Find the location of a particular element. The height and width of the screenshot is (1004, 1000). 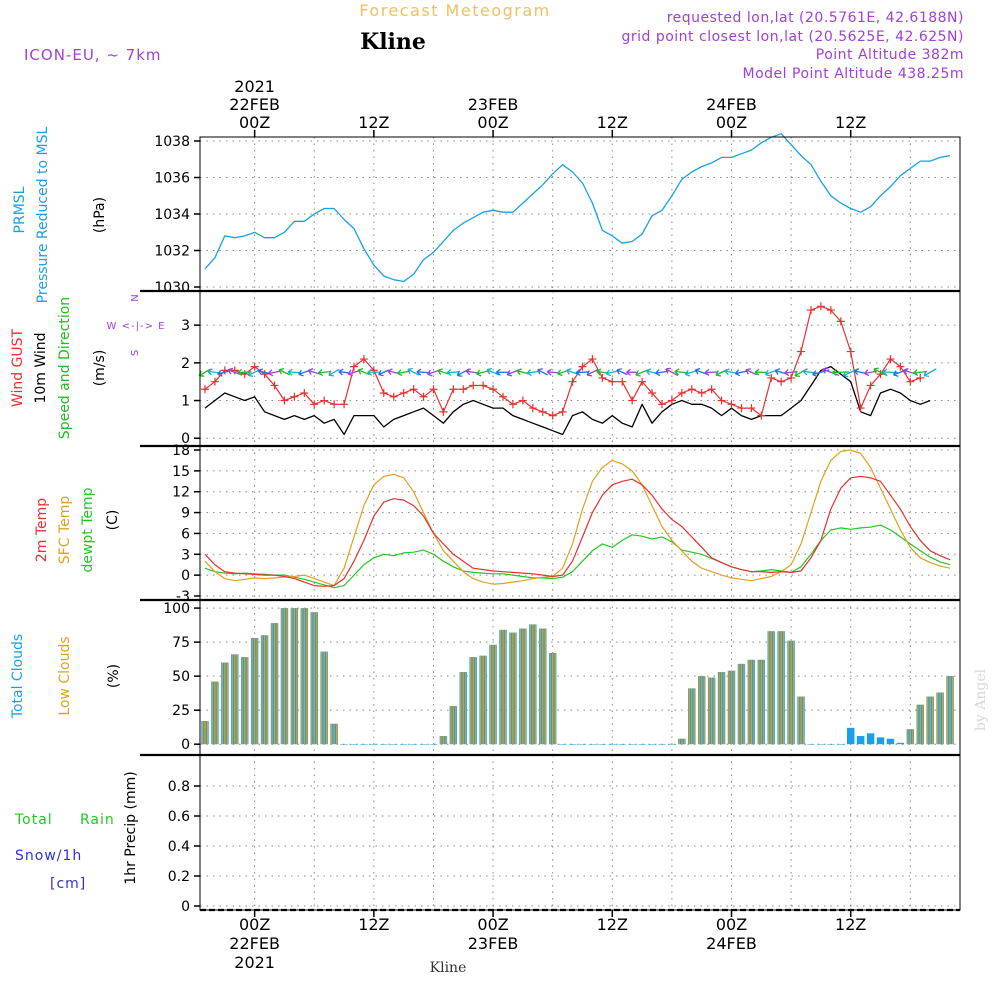

cloud-label-unit: (%) is located at coordinates (114, 676).